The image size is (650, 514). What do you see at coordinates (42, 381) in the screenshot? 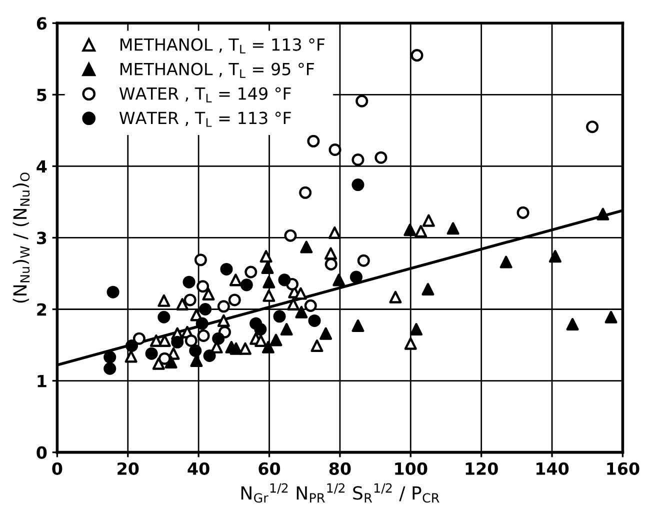
I see `y-tick-label: 1` at bounding box center [42, 381].